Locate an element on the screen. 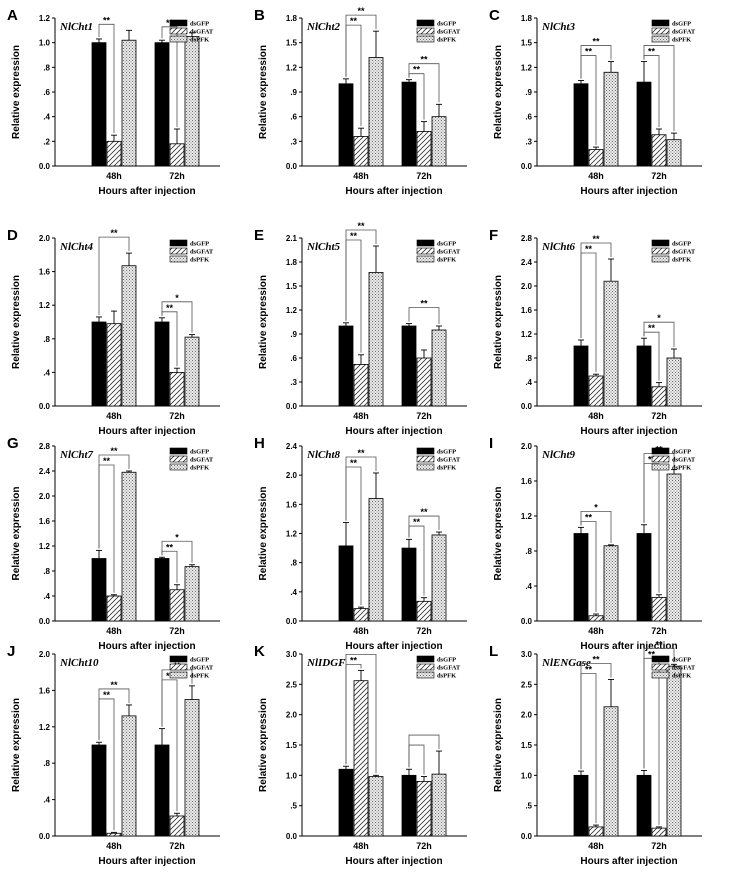  y-tick-label: .9 is located at coordinates (293, 92).